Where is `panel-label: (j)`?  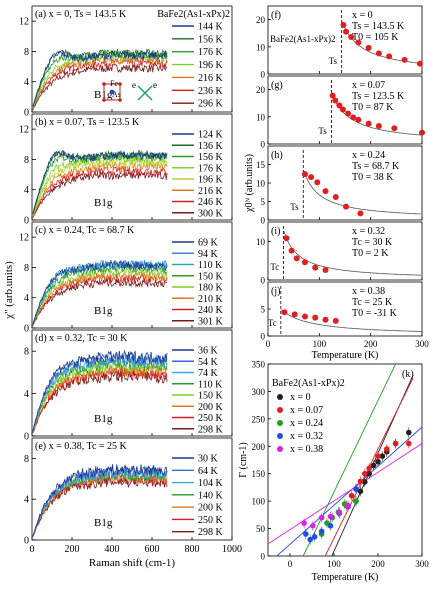 panel-label: (j) is located at coordinates (275, 291).